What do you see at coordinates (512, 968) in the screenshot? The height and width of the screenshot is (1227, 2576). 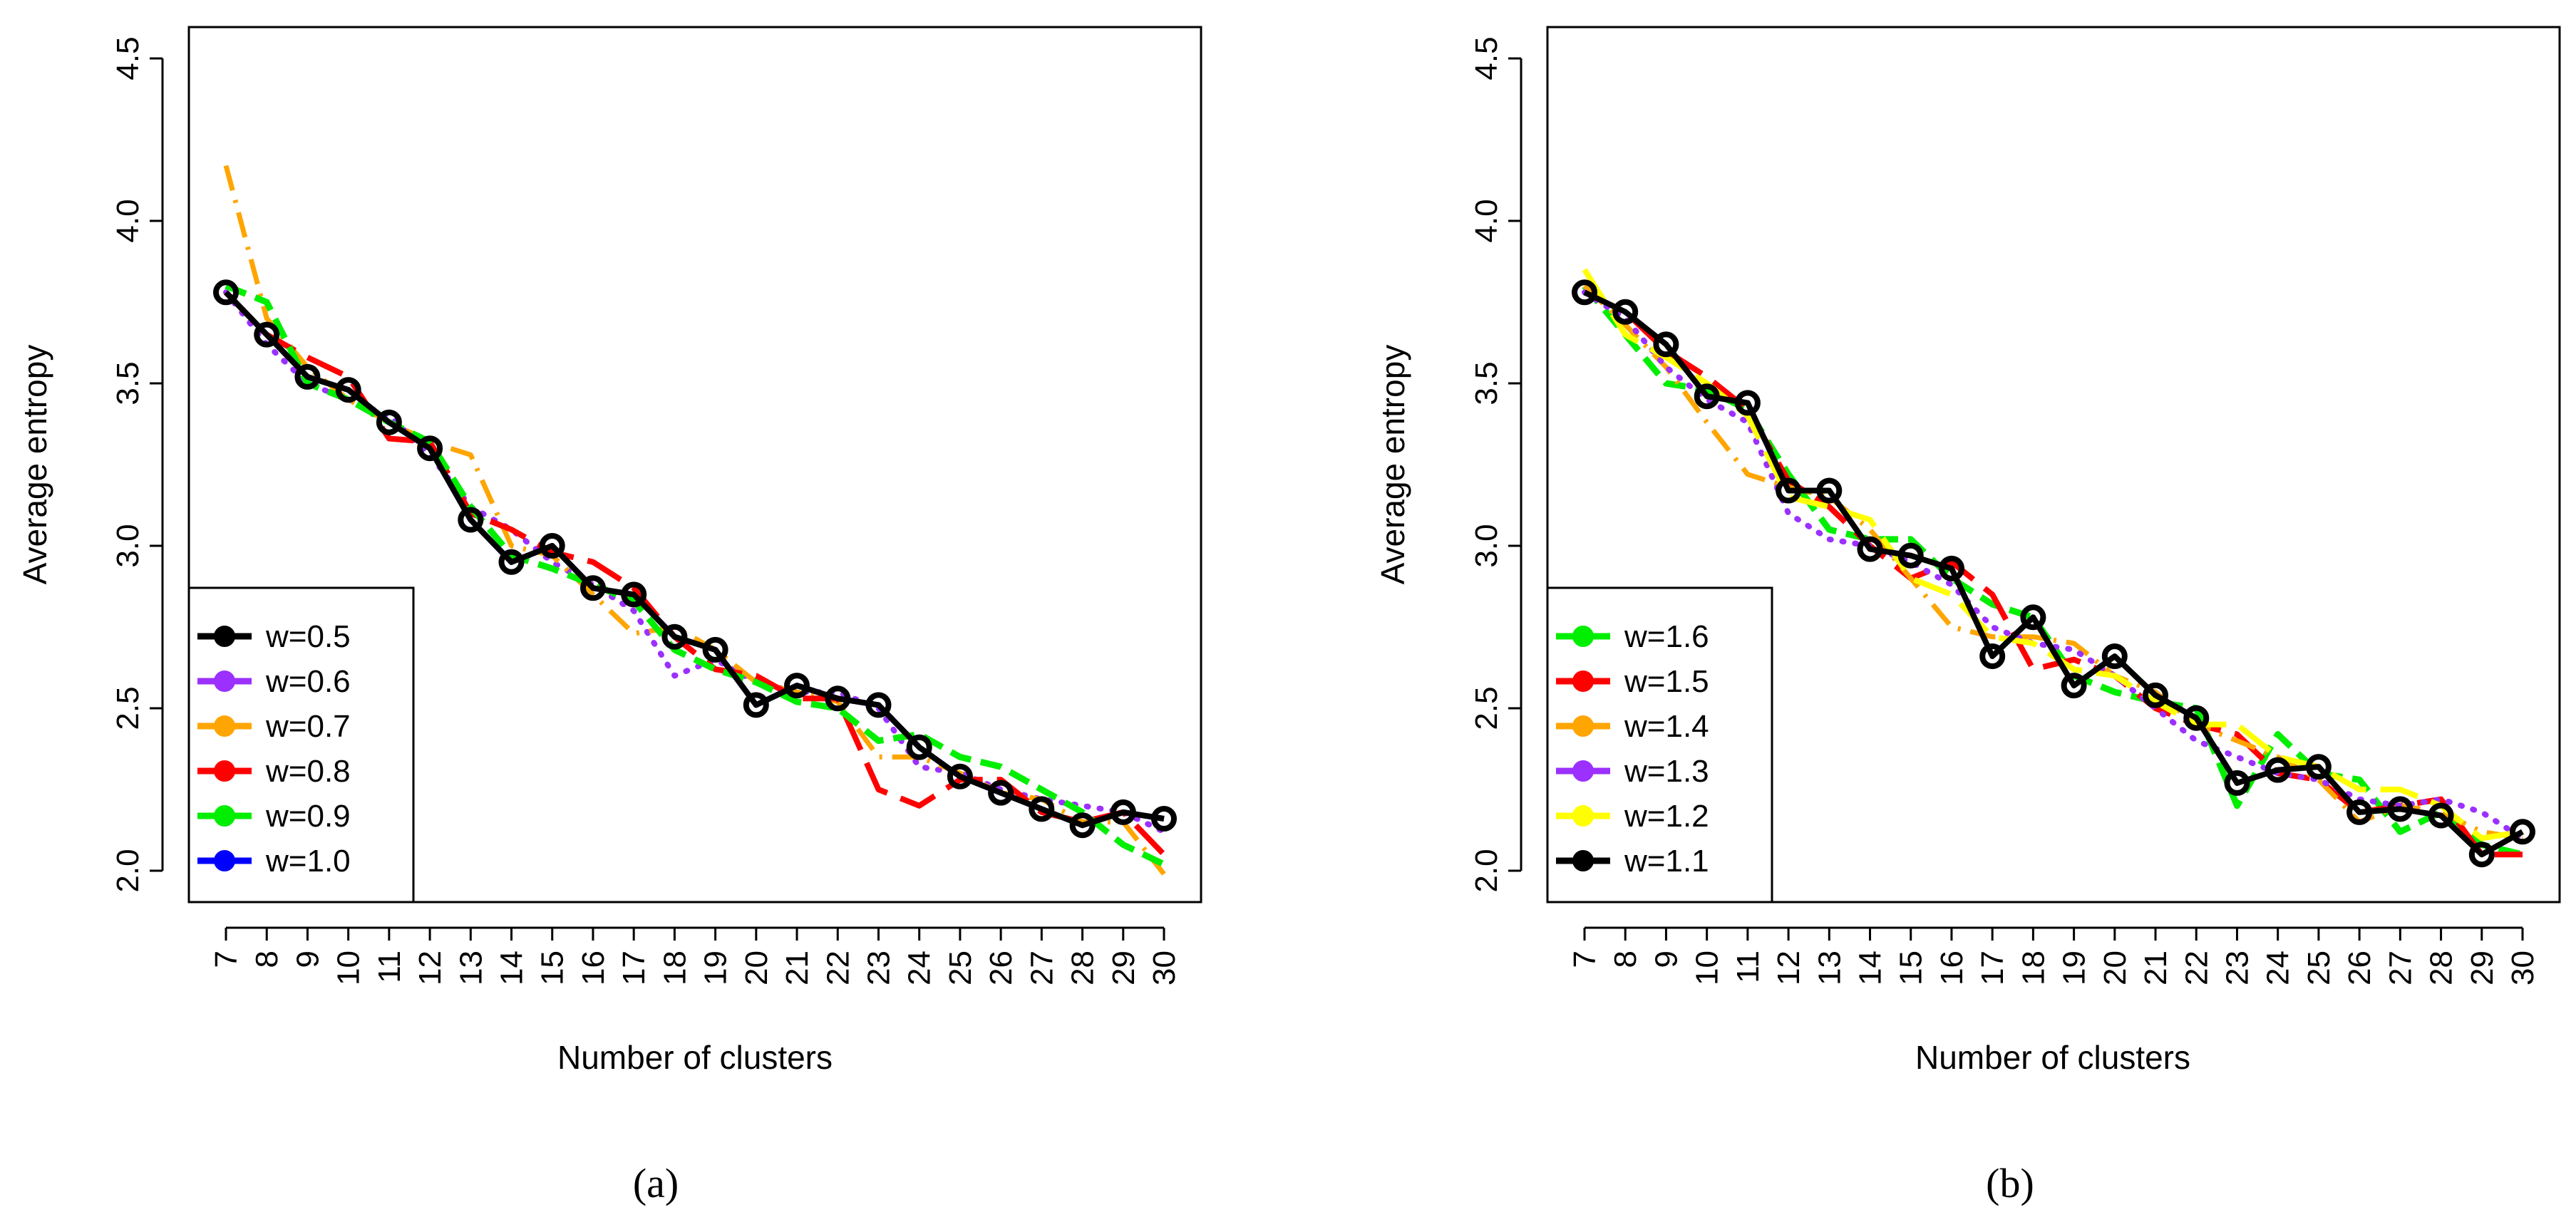 I see `x-tick-label: 14` at bounding box center [512, 968].